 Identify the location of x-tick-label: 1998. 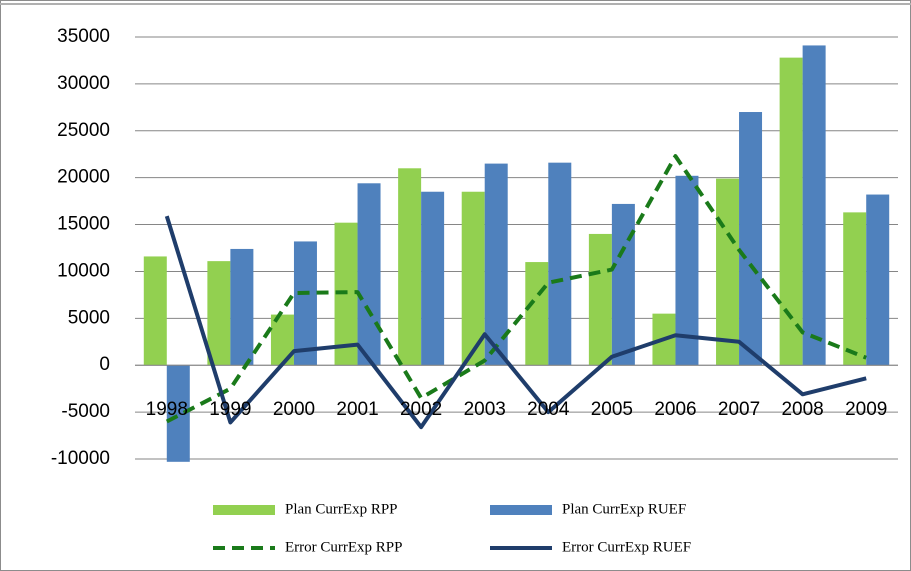
(167, 409).